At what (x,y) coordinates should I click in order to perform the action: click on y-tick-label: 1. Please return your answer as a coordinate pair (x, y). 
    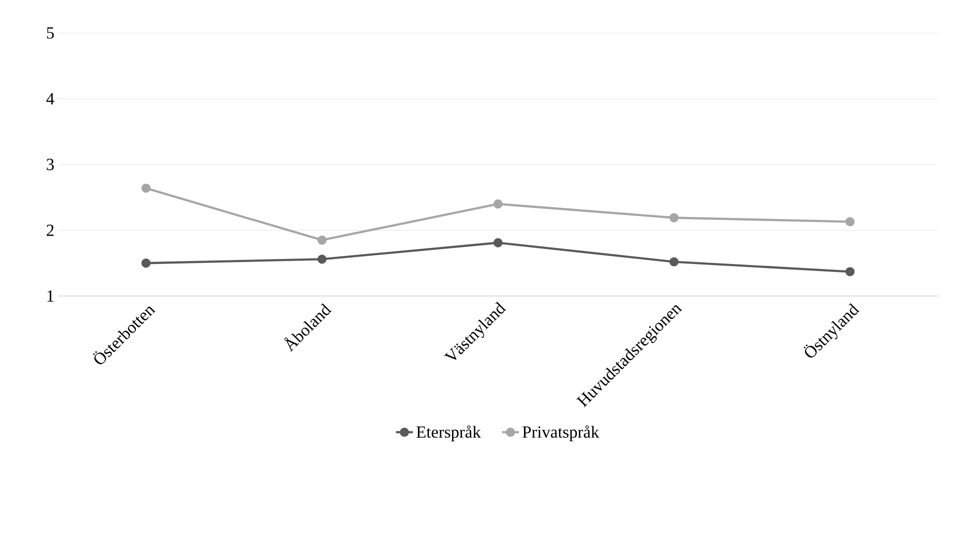
    Looking at the image, I should click on (50, 296).